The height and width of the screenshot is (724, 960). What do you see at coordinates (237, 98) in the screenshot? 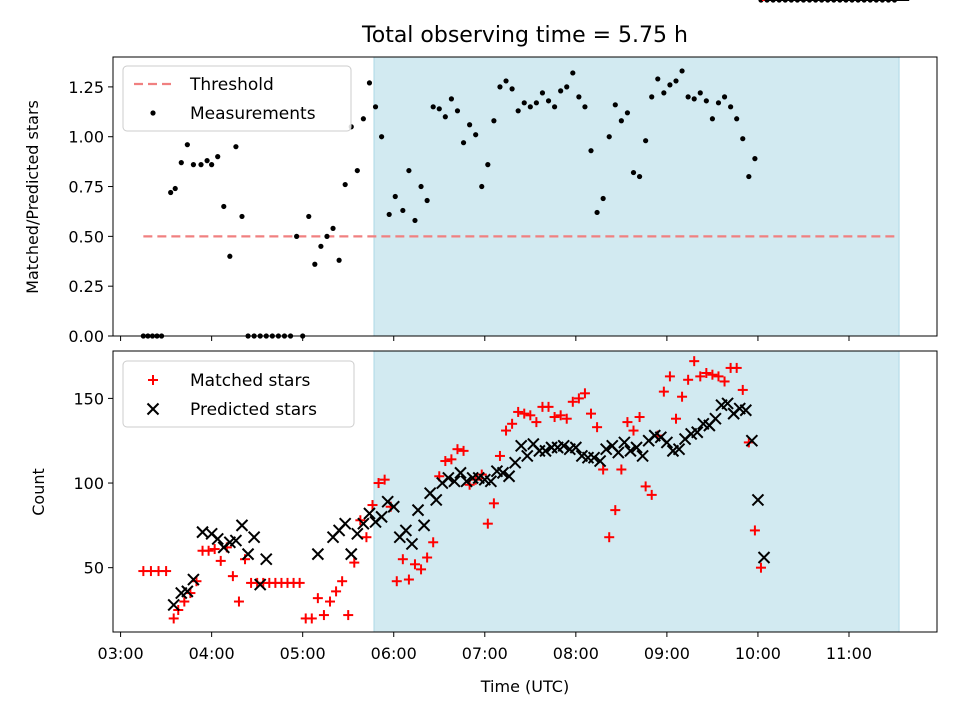
I see `top-legend: Threshold Measurements` at bounding box center [237, 98].